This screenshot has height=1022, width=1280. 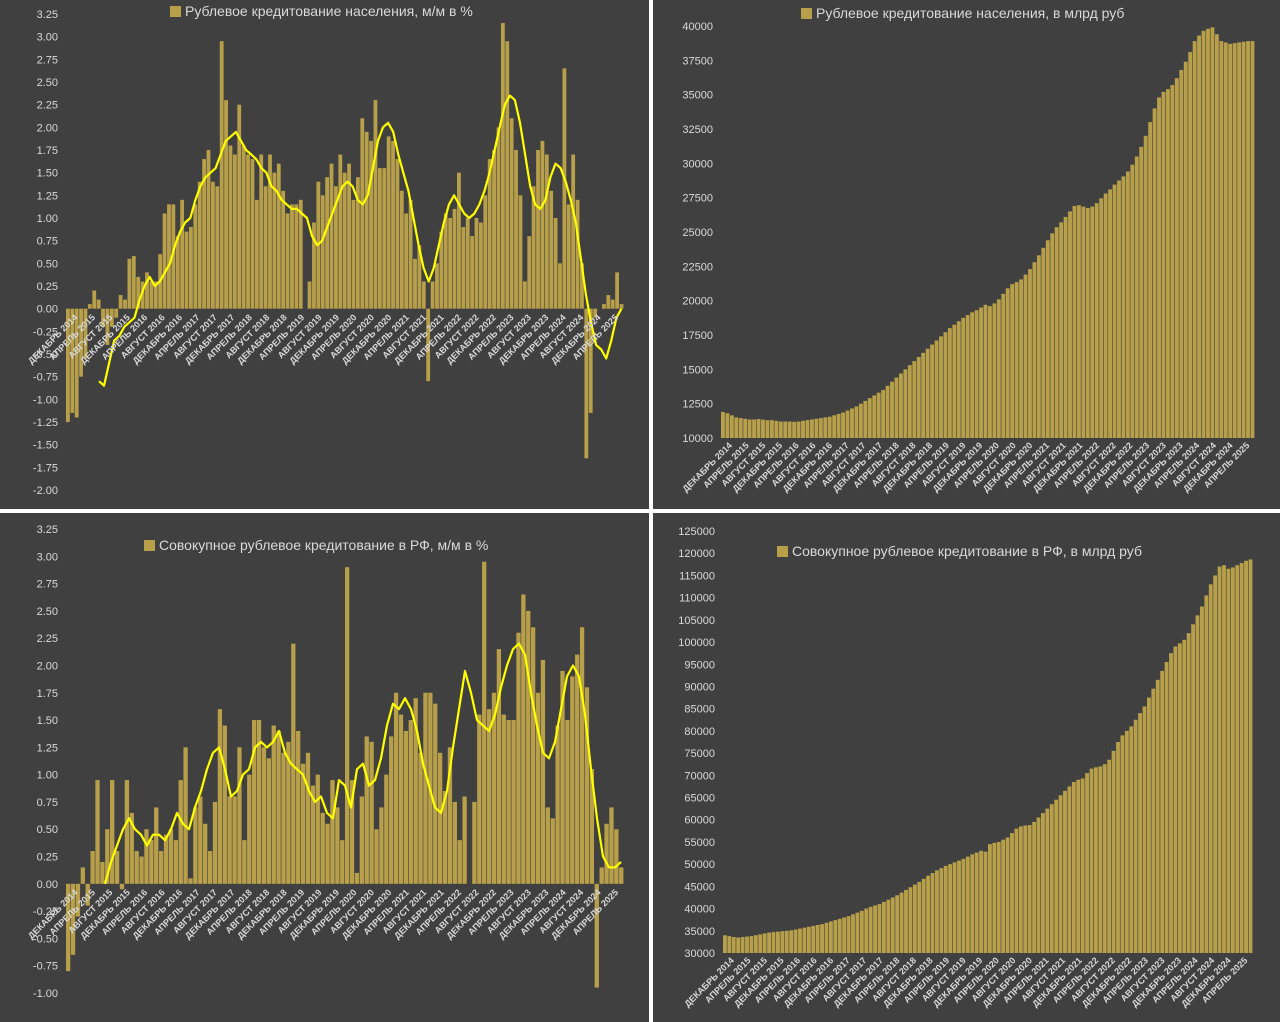 What do you see at coordinates (47, 557) in the screenshot?
I see `y-tick-label: 3.00` at bounding box center [47, 557].